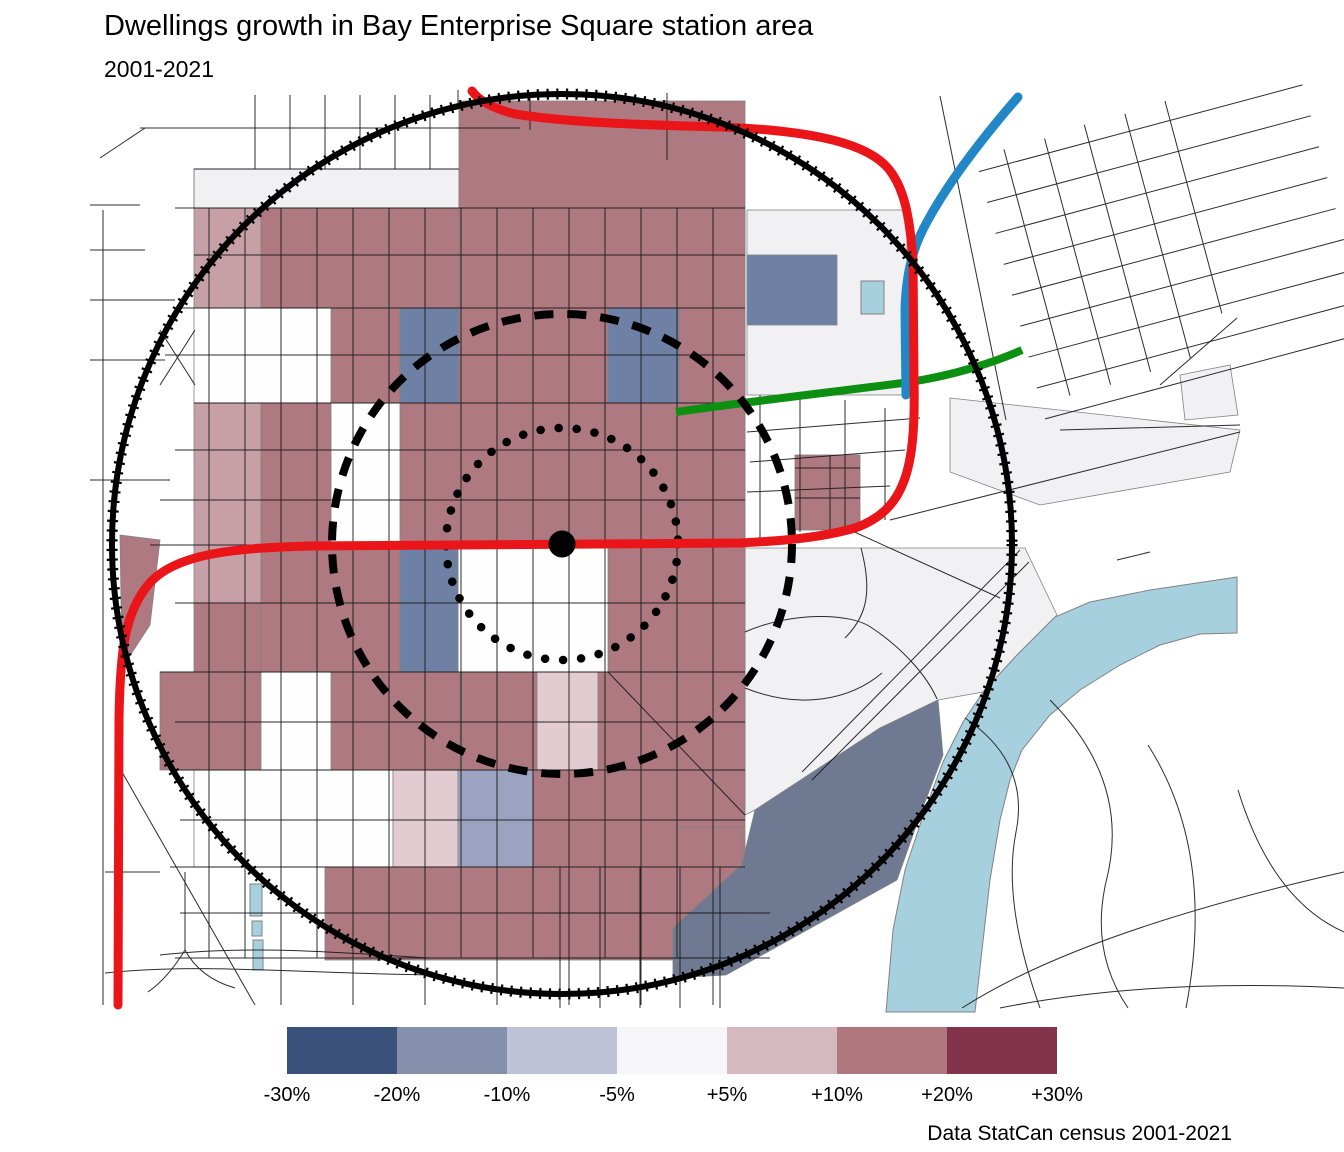  What do you see at coordinates (507, 1095) in the screenshot?
I see `legend-label: -10%` at bounding box center [507, 1095].